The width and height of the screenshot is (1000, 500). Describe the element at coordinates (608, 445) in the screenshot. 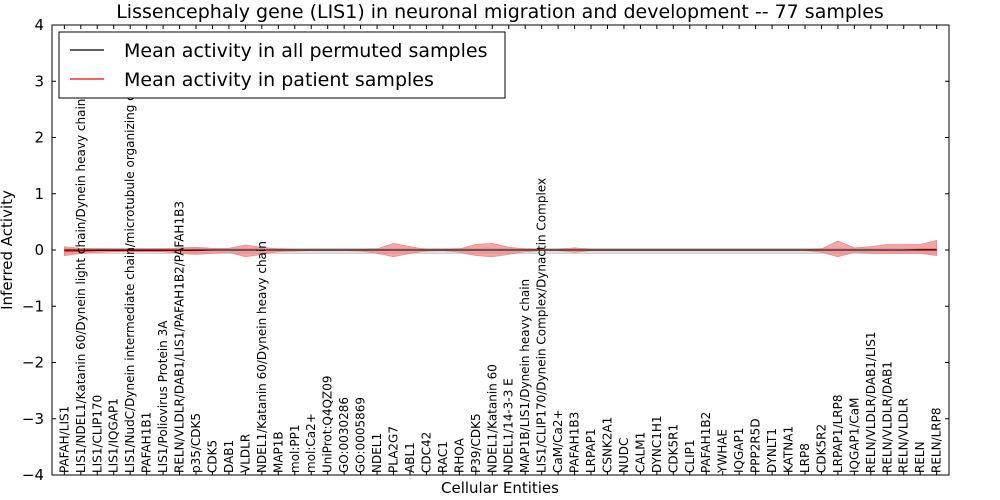

I see `x-tick-label: CSNK2A1` at that location.